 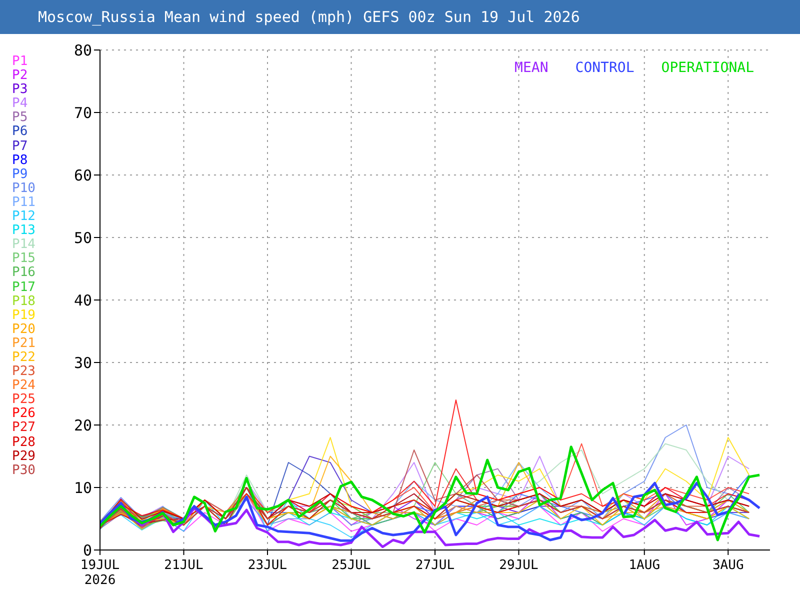 I want to click on text: P7, so click(x=20, y=146).